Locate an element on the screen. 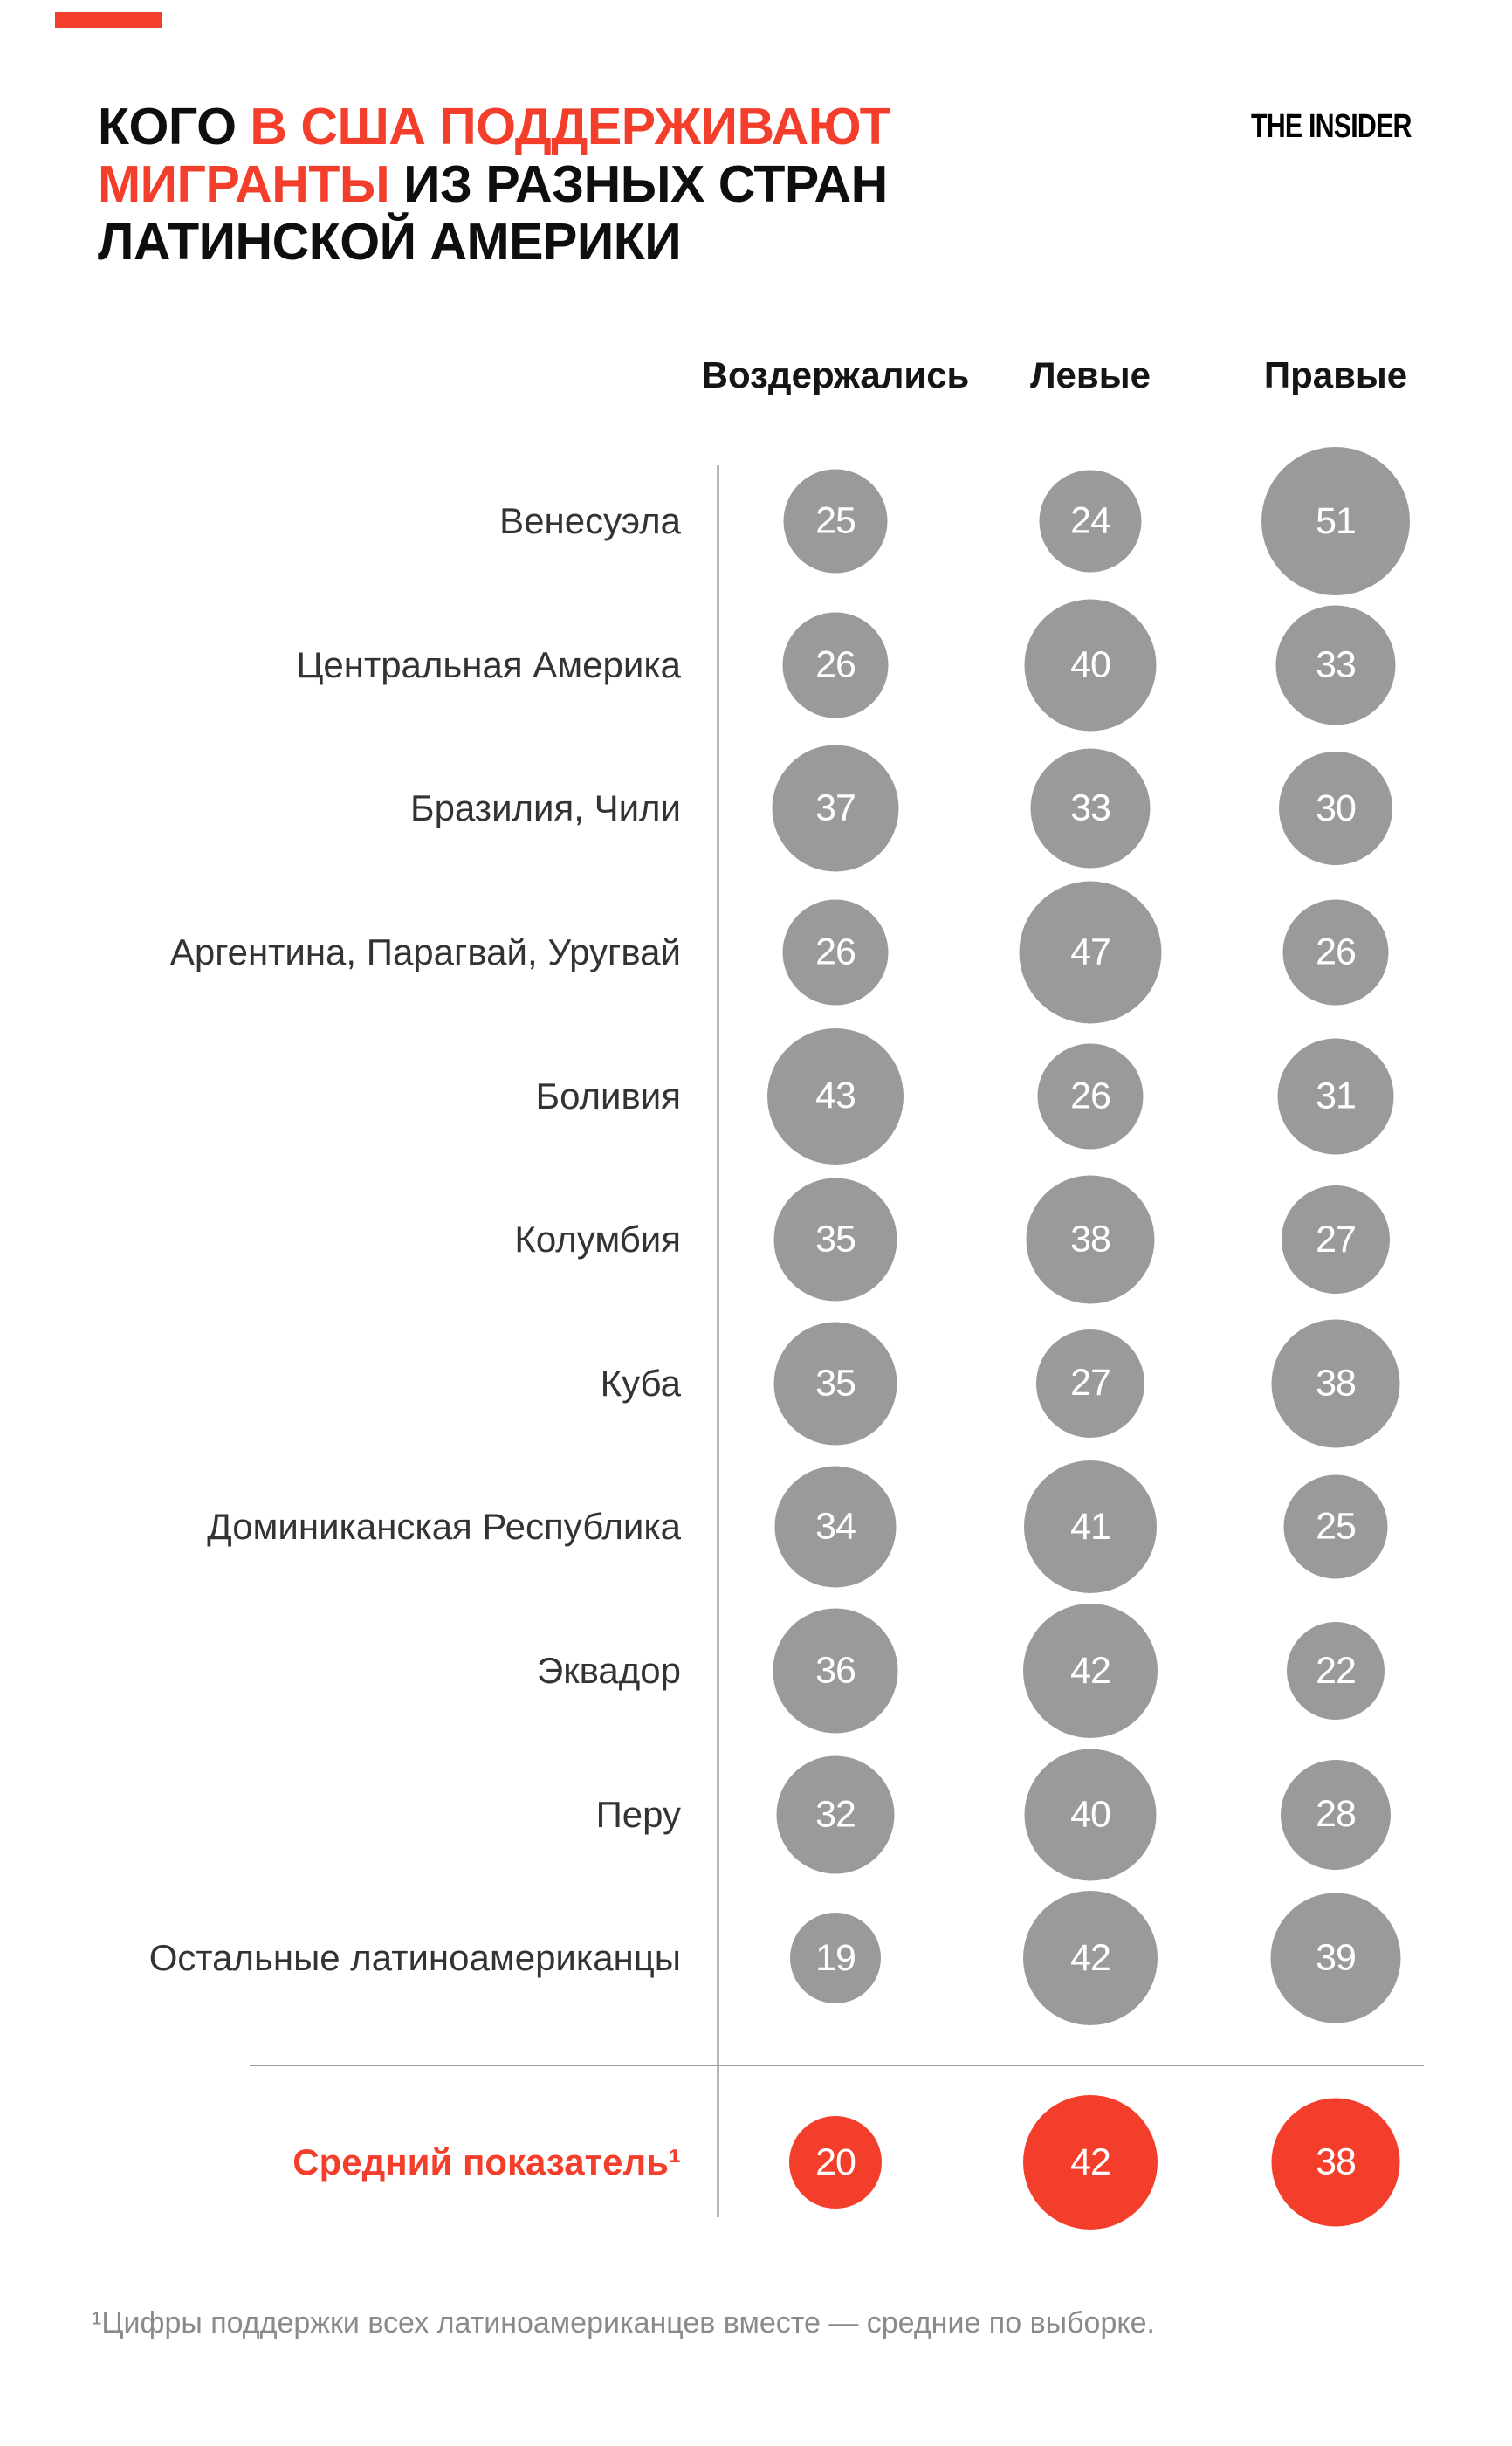 This screenshot has height=2446, width=1512. average-label: Средний показатель¹ is located at coordinates (487, 2162).